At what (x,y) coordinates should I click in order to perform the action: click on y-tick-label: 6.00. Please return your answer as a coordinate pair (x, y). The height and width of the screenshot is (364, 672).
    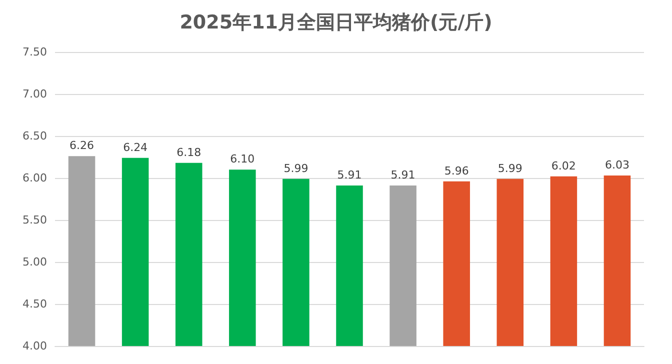
    Looking at the image, I should click on (34, 178).